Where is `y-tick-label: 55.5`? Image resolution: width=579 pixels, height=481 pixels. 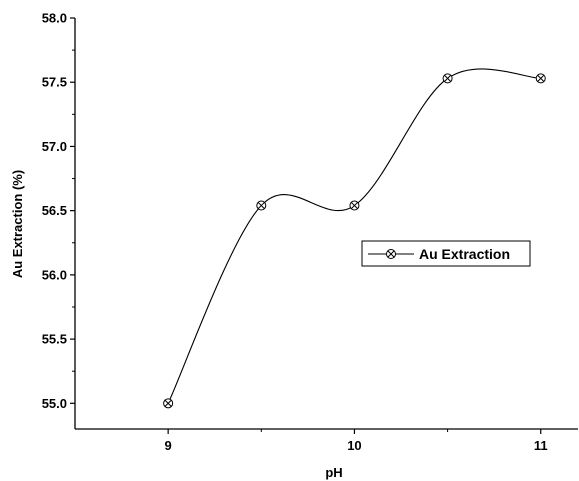 y-tick-label: 55.5 is located at coordinates (54, 339).